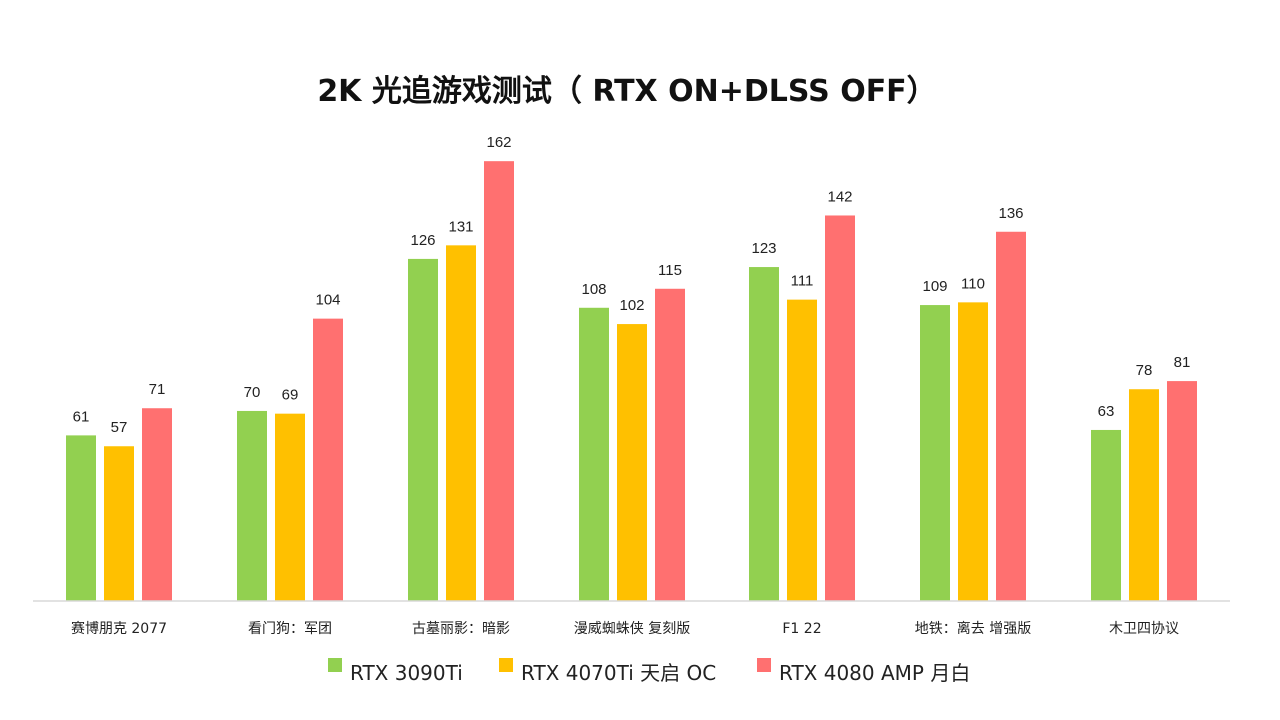 The image size is (1280, 720). I want to click on data-label: 162, so click(498, 142).